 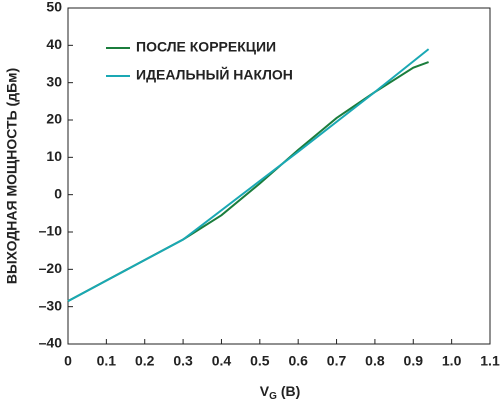 What do you see at coordinates (414, 361) in the screenshot?
I see `x-tick-label: 0.9` at bounding box center [414, 361].